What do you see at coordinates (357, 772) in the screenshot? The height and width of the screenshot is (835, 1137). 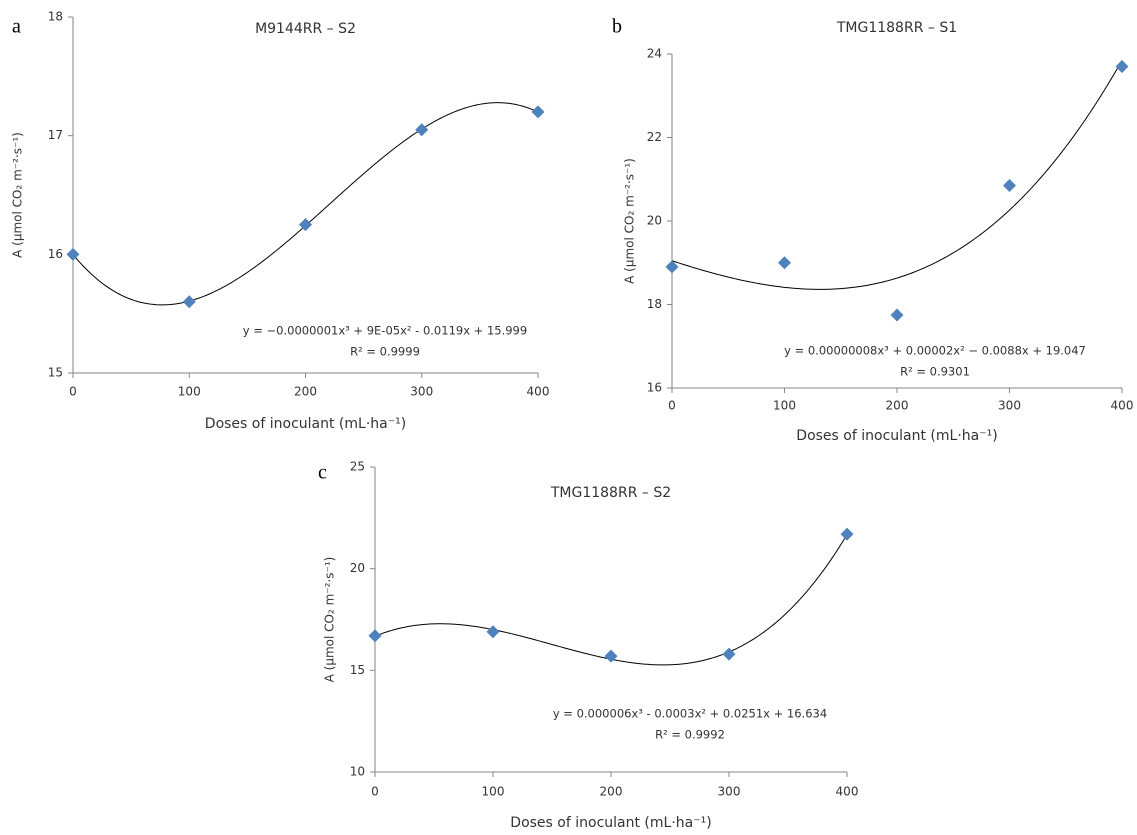 I see `y-tick-label: 10` at bounding box center [357, 772].